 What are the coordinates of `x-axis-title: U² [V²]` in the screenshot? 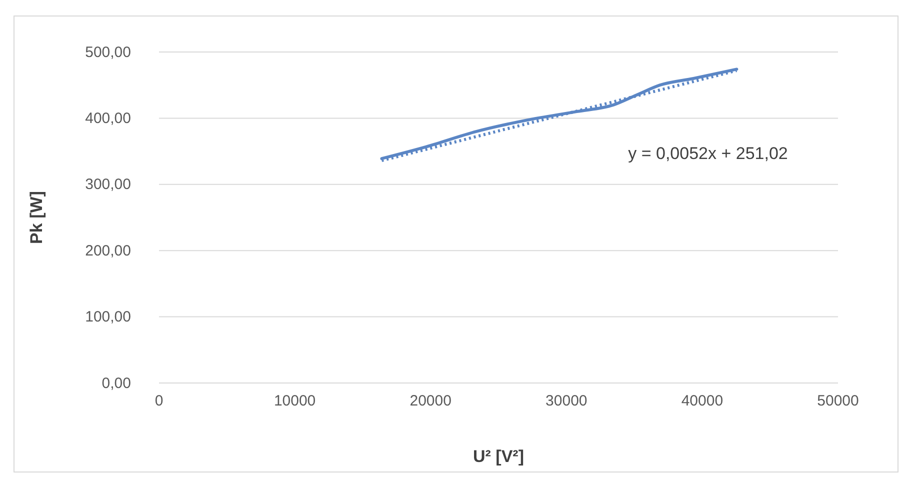 It's located at (498, 456).